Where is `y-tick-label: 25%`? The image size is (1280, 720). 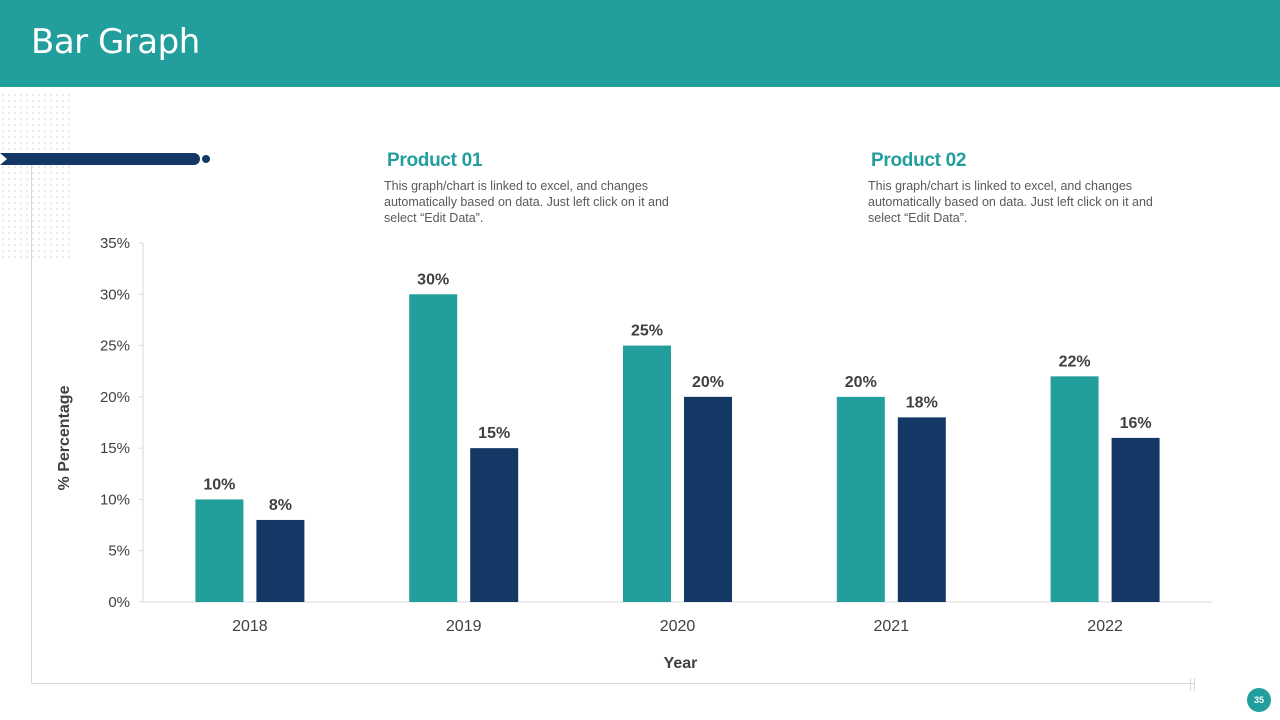
y-tick-label: 25% is located at coordinates (115, 346).